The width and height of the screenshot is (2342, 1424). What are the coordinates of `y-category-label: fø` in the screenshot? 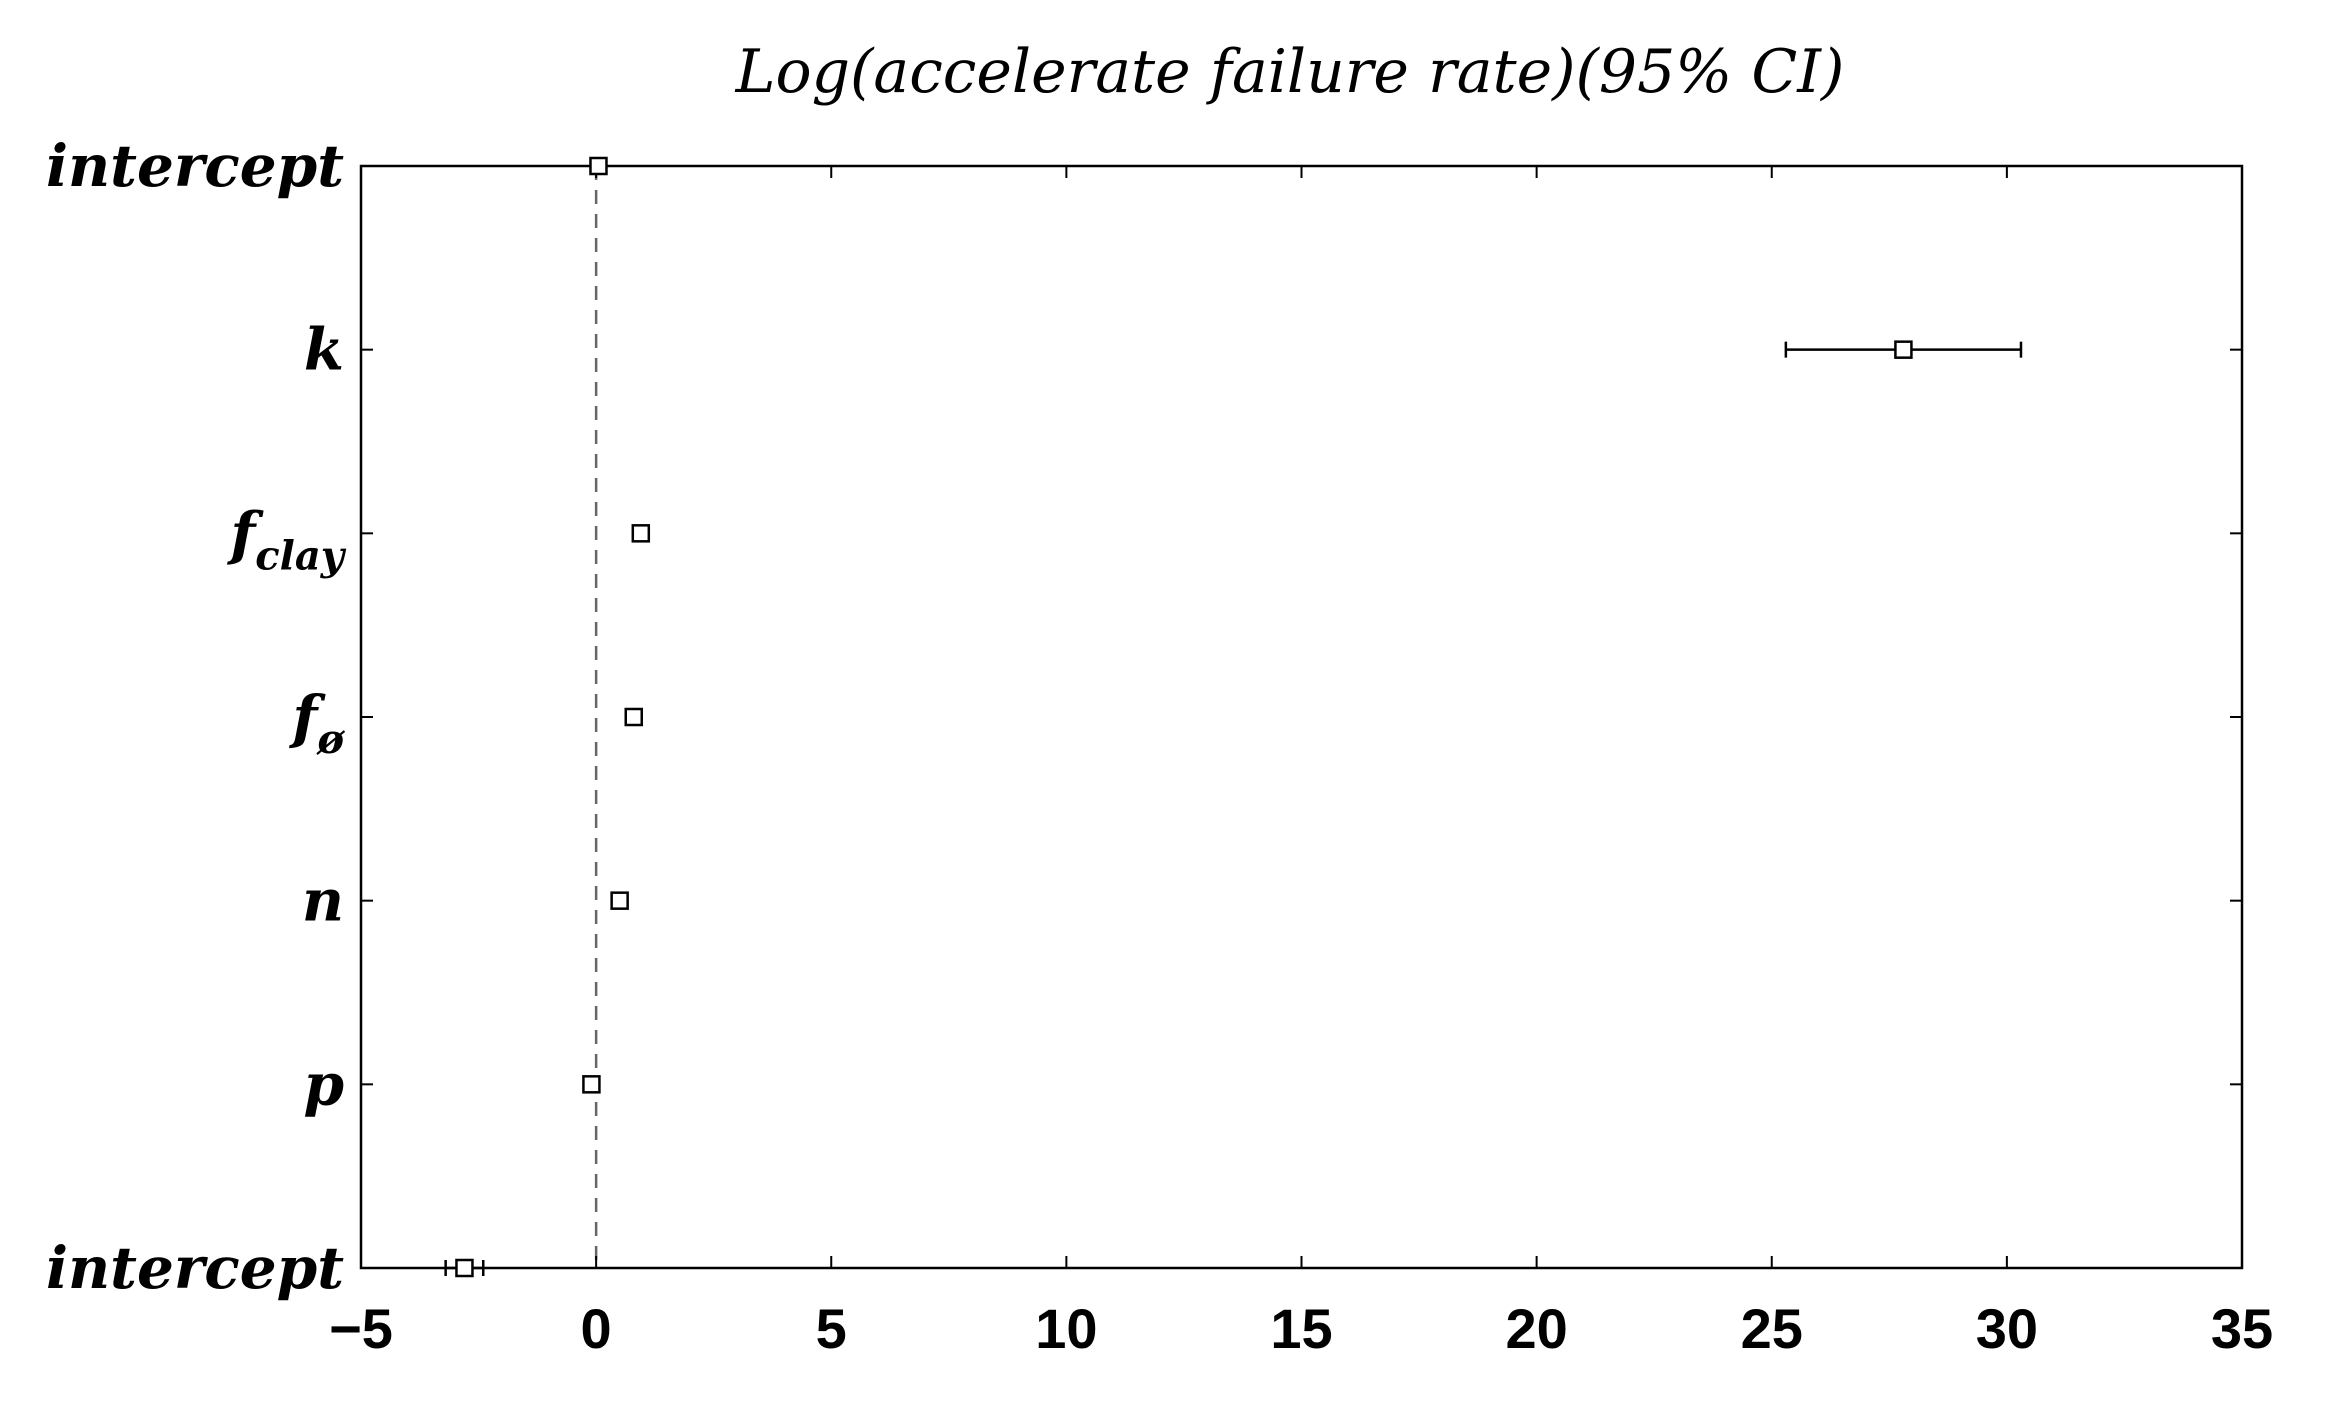 It's located at (316, 723).